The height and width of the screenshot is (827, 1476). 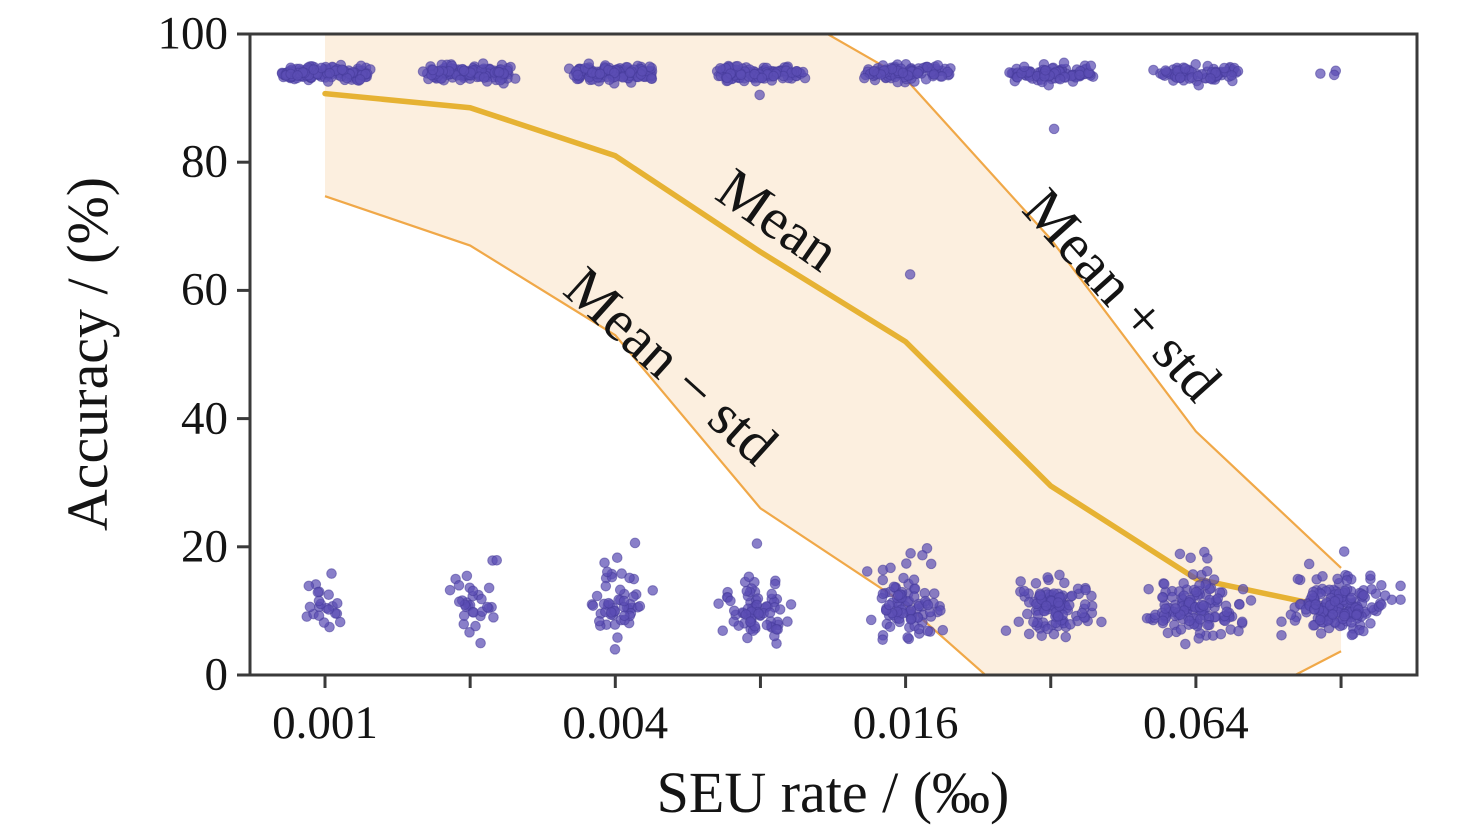 I want to click on y-tick-label: 80, so click(x=204, y=161).